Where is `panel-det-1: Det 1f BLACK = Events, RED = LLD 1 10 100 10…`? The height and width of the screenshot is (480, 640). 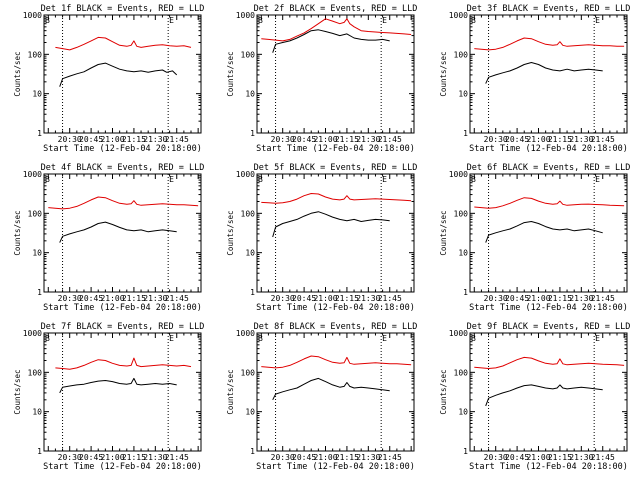
panel-det-1: Det 1f BLACK = Events, RED = LLD 1 10 100 10… is located at coordinates (108, 79).